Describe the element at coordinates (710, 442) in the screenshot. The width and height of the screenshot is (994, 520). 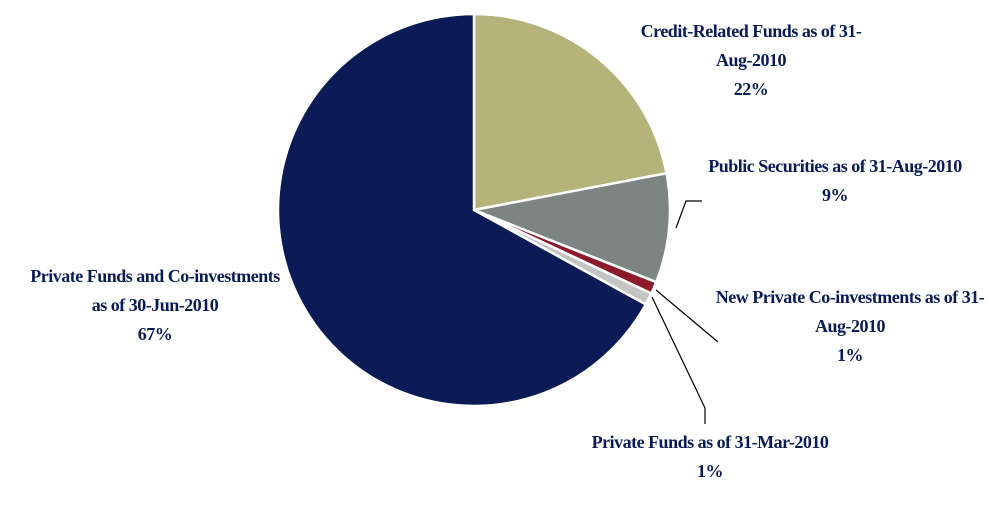
I see `category-label: Private Funds as of 31-Mar-2010` at that location.